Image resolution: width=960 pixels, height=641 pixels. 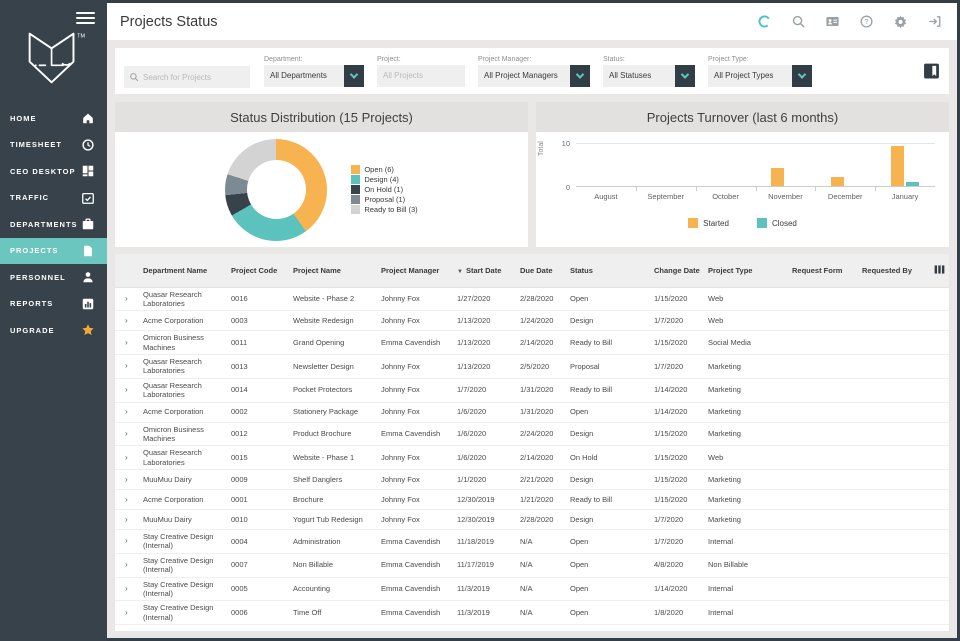 What do you see at coordinates (183, 271) in the screenshot?
I see `column-header-department-name: Department Name` at bounding box center [183, 271].